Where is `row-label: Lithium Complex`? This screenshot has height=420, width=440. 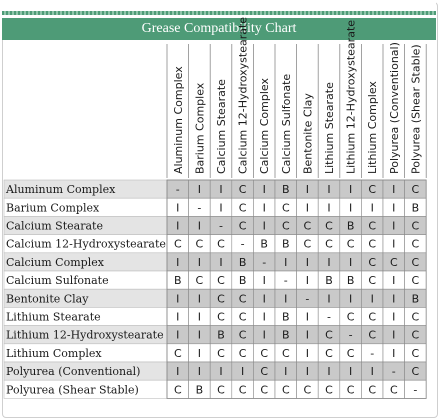 row-label: Lithium Complex is located at coordinates (54, 353).